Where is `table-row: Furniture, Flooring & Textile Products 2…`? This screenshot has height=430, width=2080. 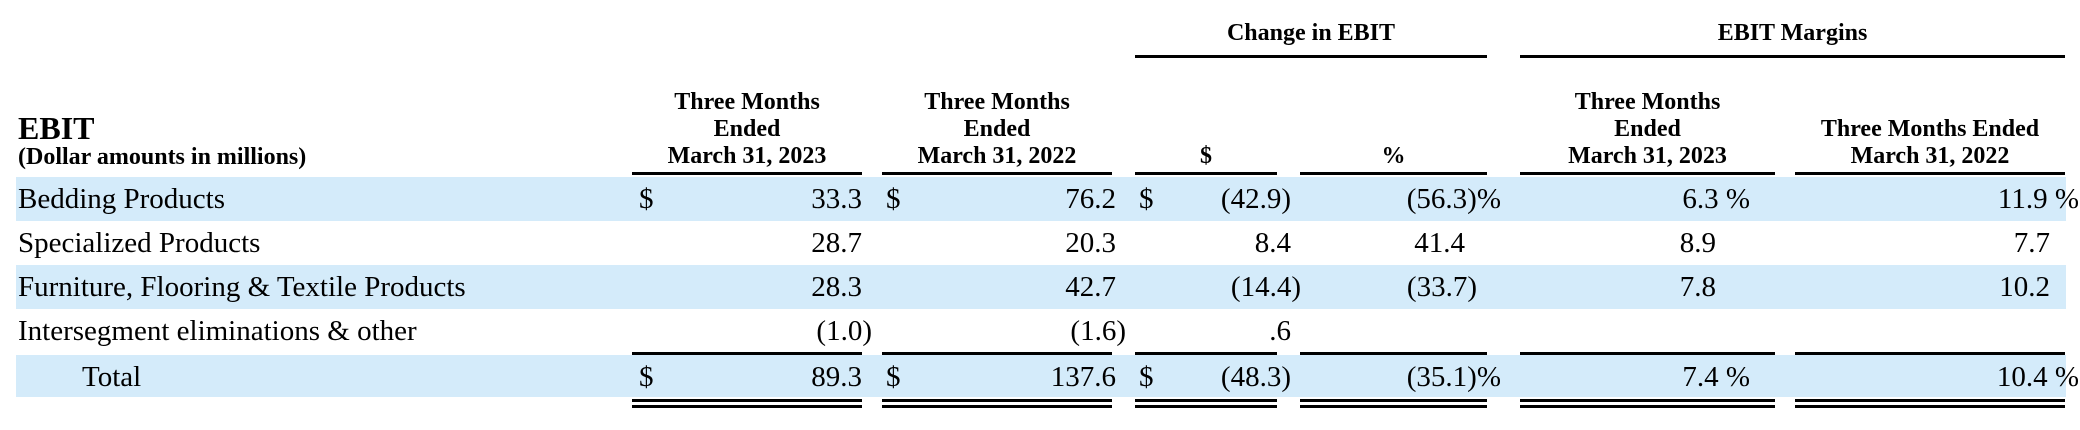 table-row: Furniture, Flooring & Textile Products 2… is located at coordinates (1041, 287).